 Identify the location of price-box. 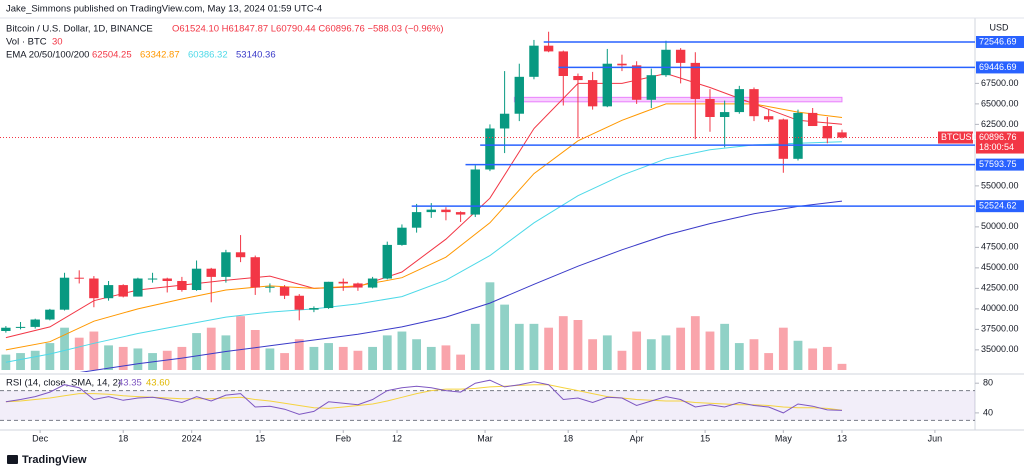
(1000, 142).